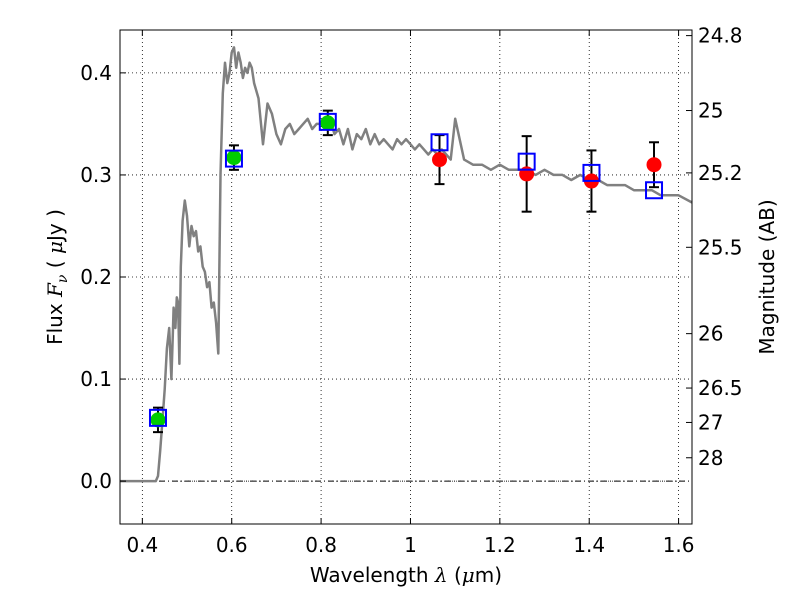 The image size is (800, 600). What do you see at coordinates (410, 545) in the screenshot?
I see `x-tick-label: 1` at bounding box center [410, 545].